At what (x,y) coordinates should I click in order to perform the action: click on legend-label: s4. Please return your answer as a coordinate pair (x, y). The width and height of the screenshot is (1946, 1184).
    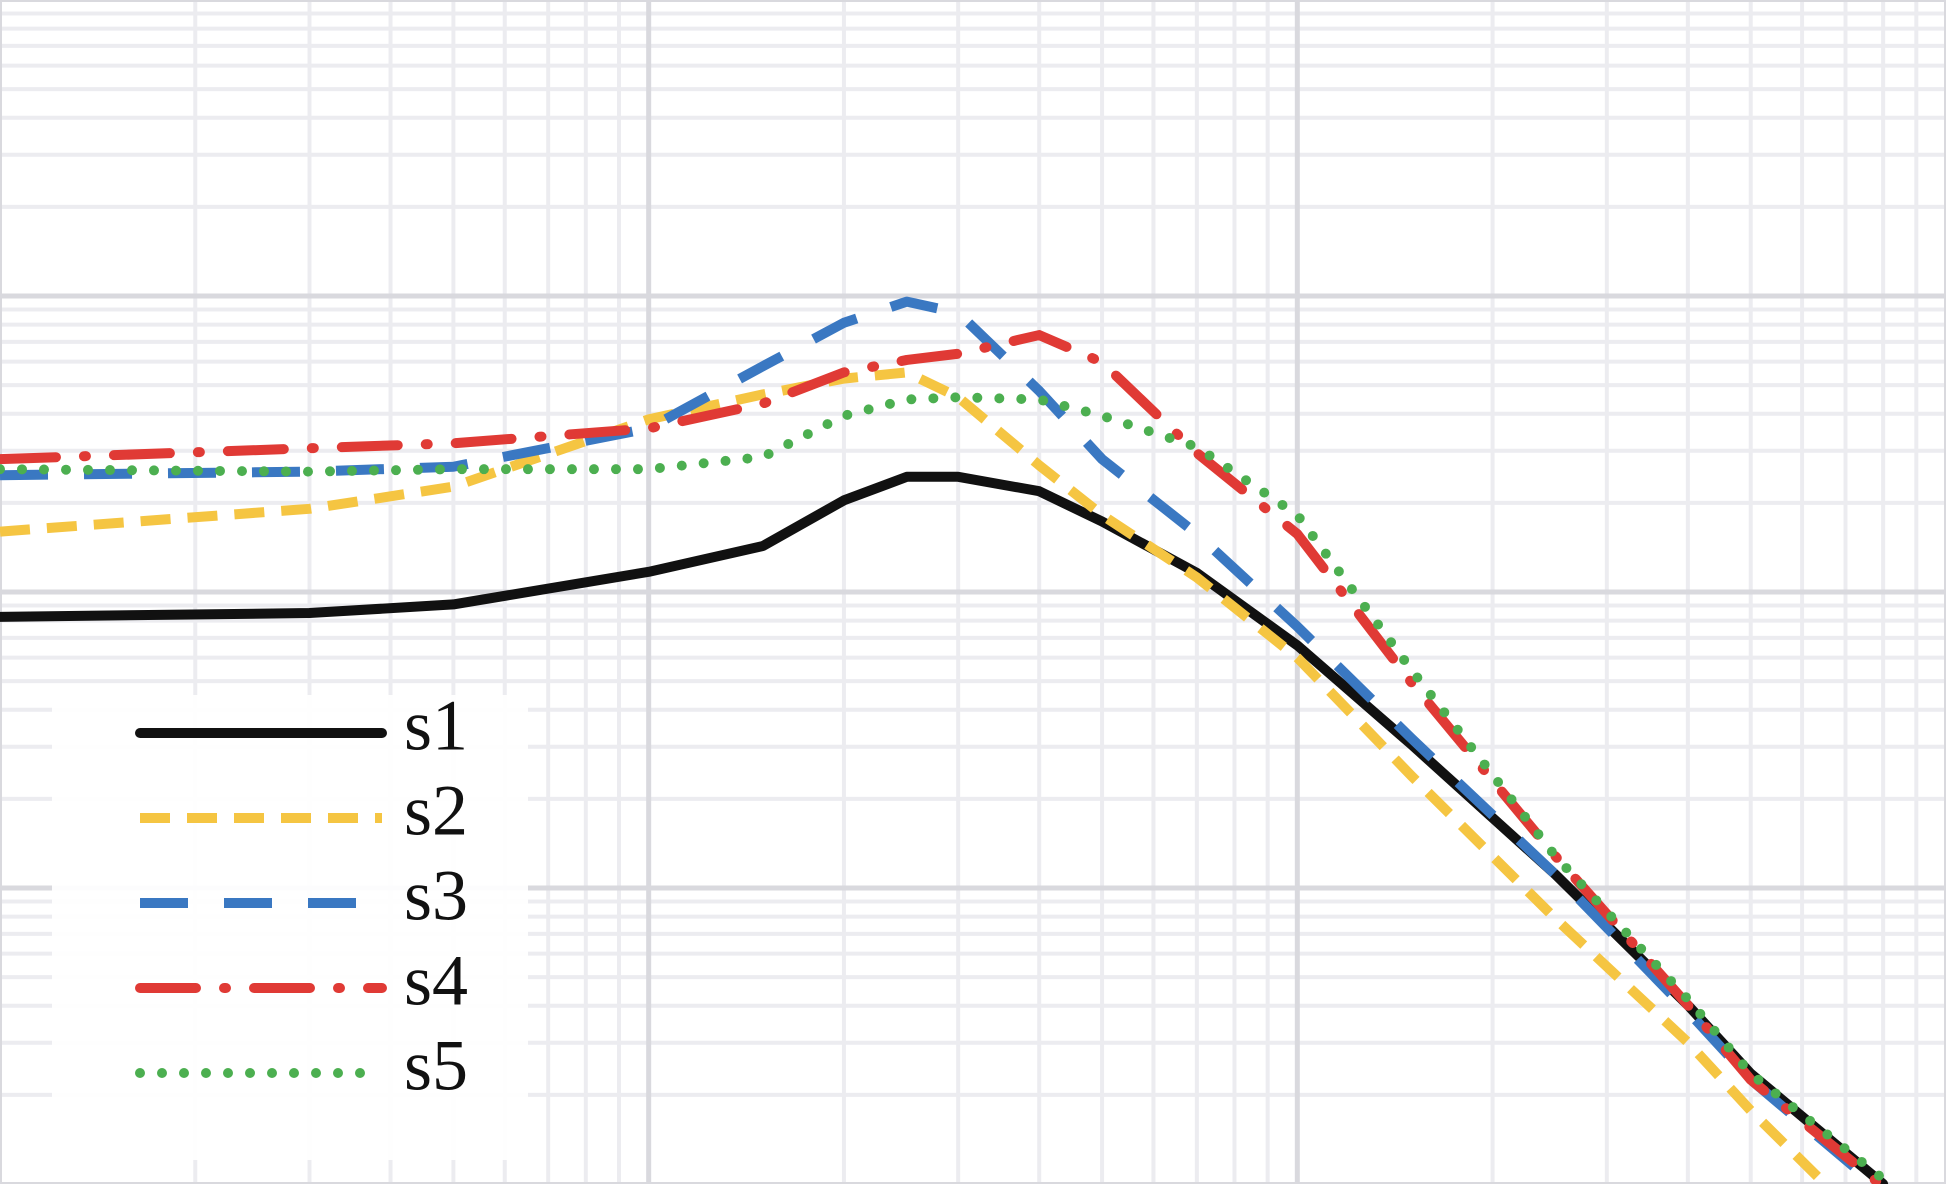
    Looking at the image, I should click on (436, 981).